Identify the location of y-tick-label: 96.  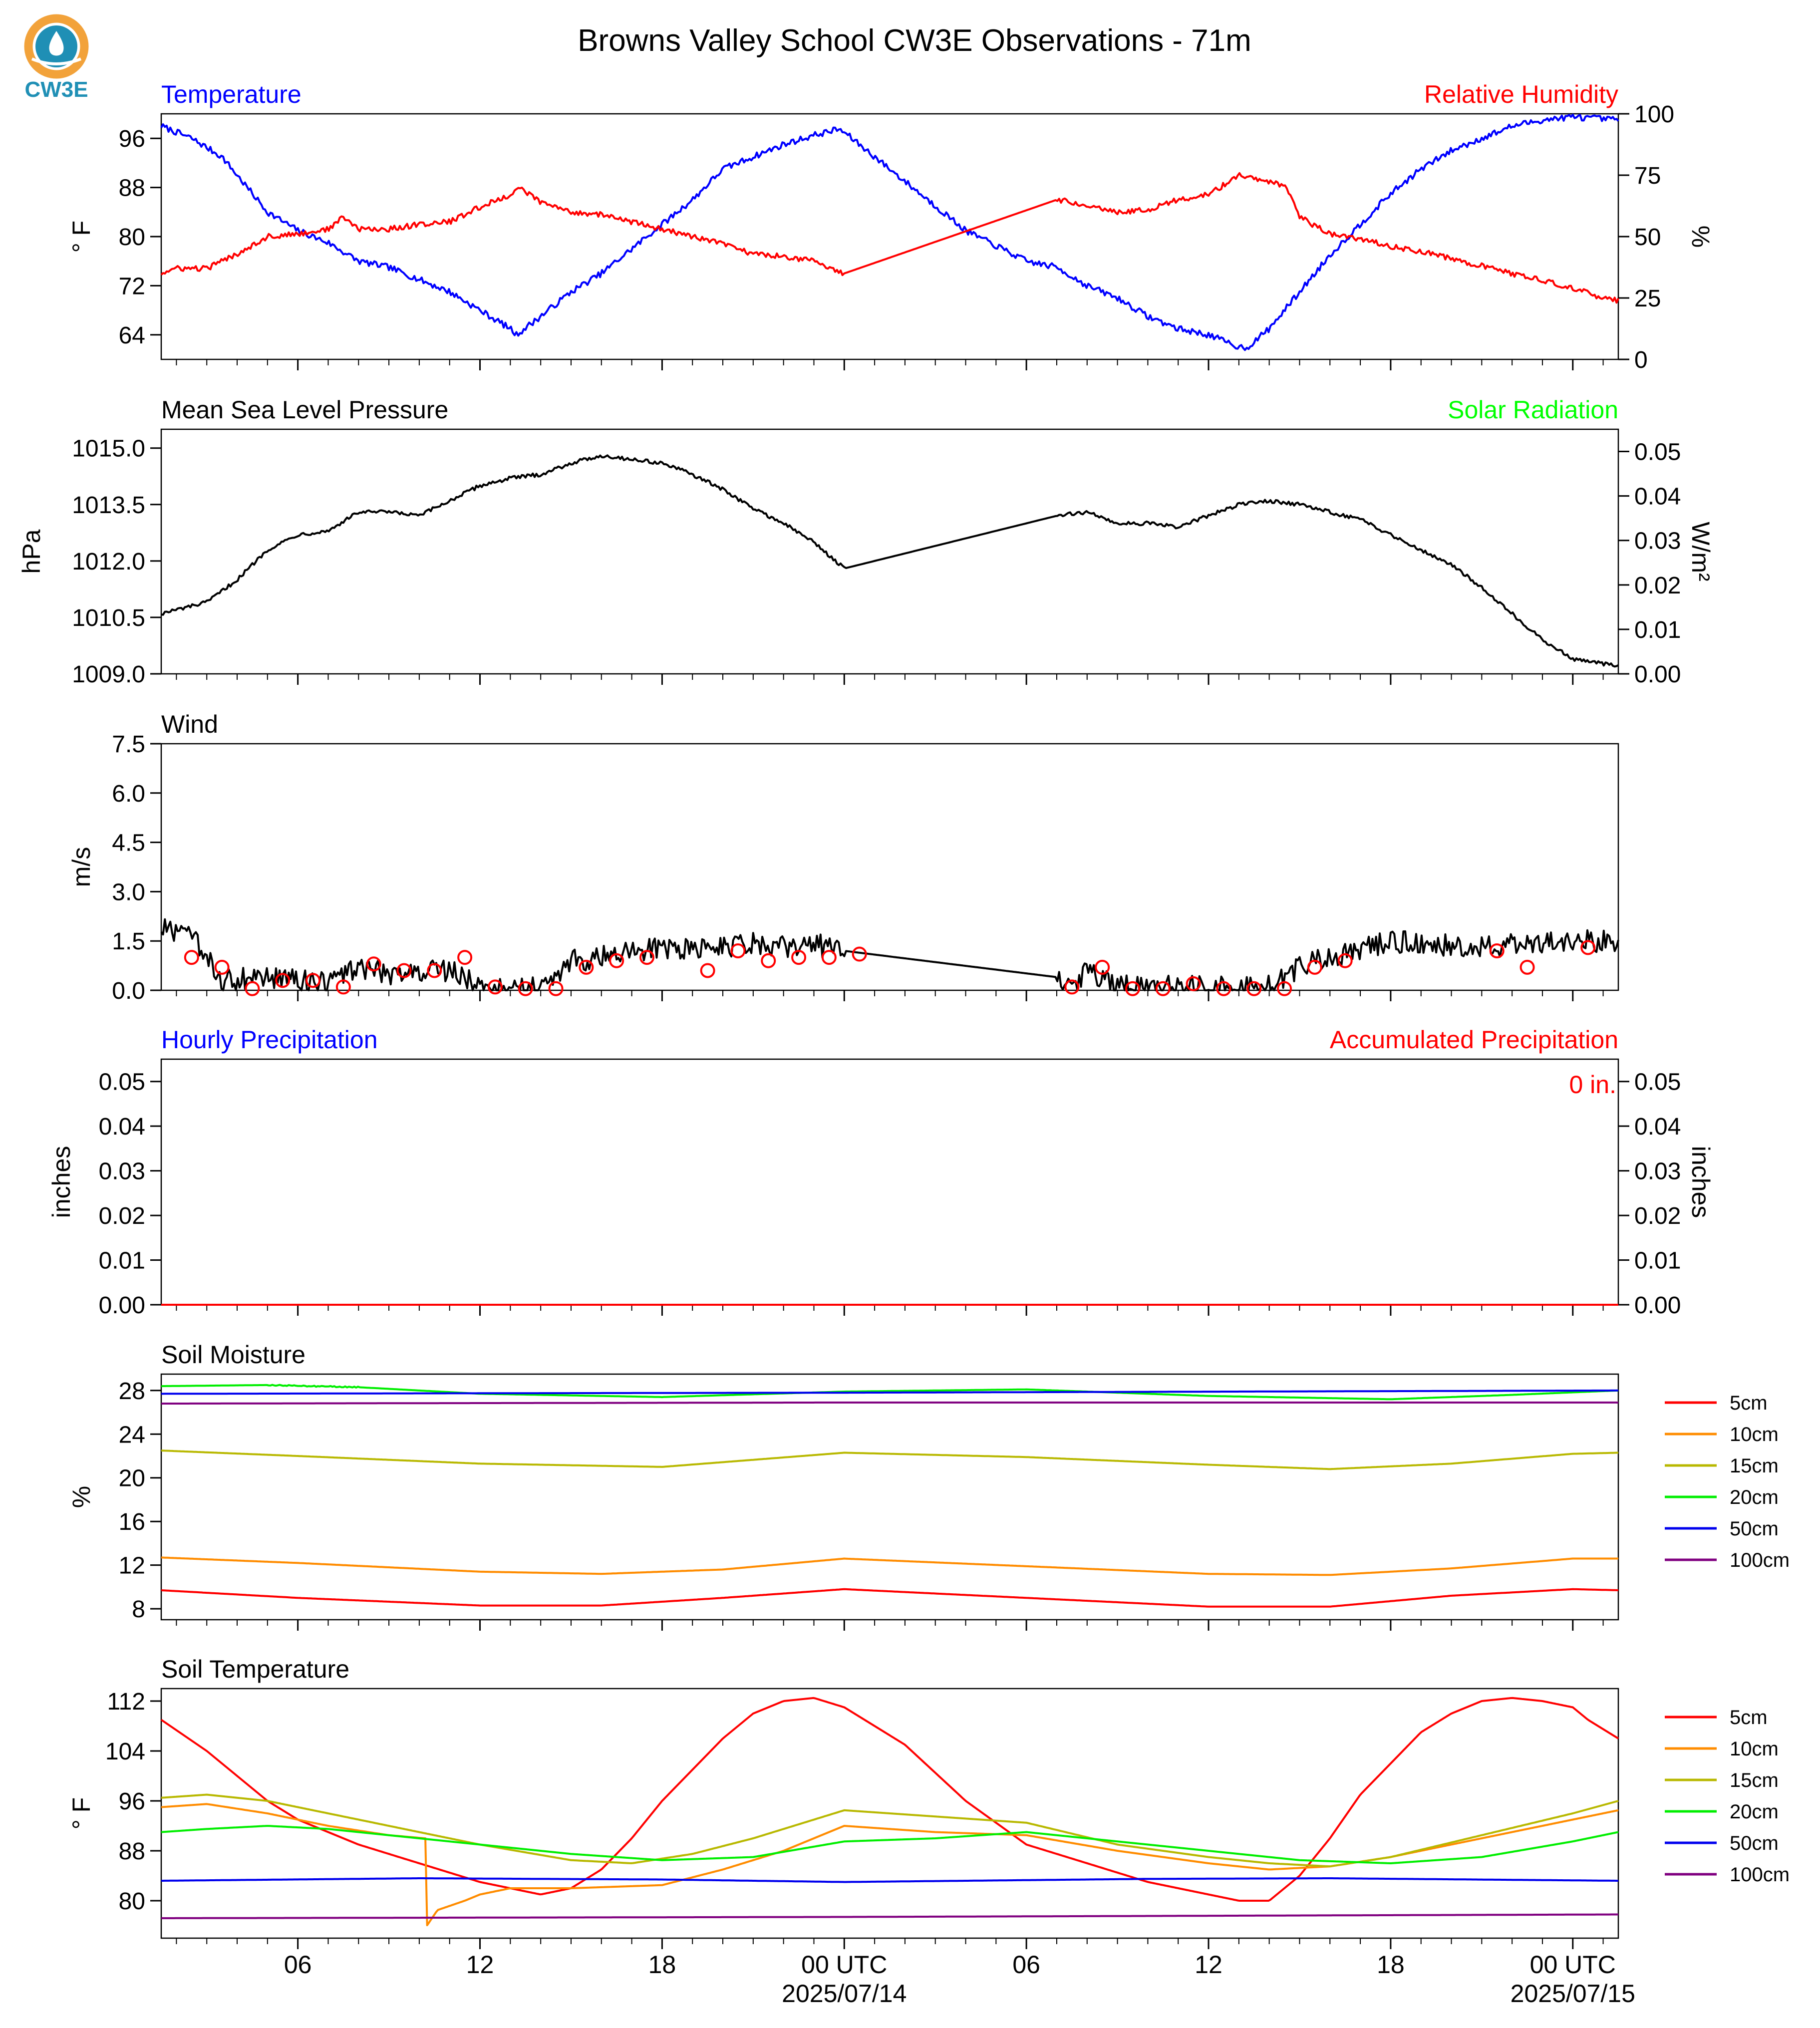
(132, 139).